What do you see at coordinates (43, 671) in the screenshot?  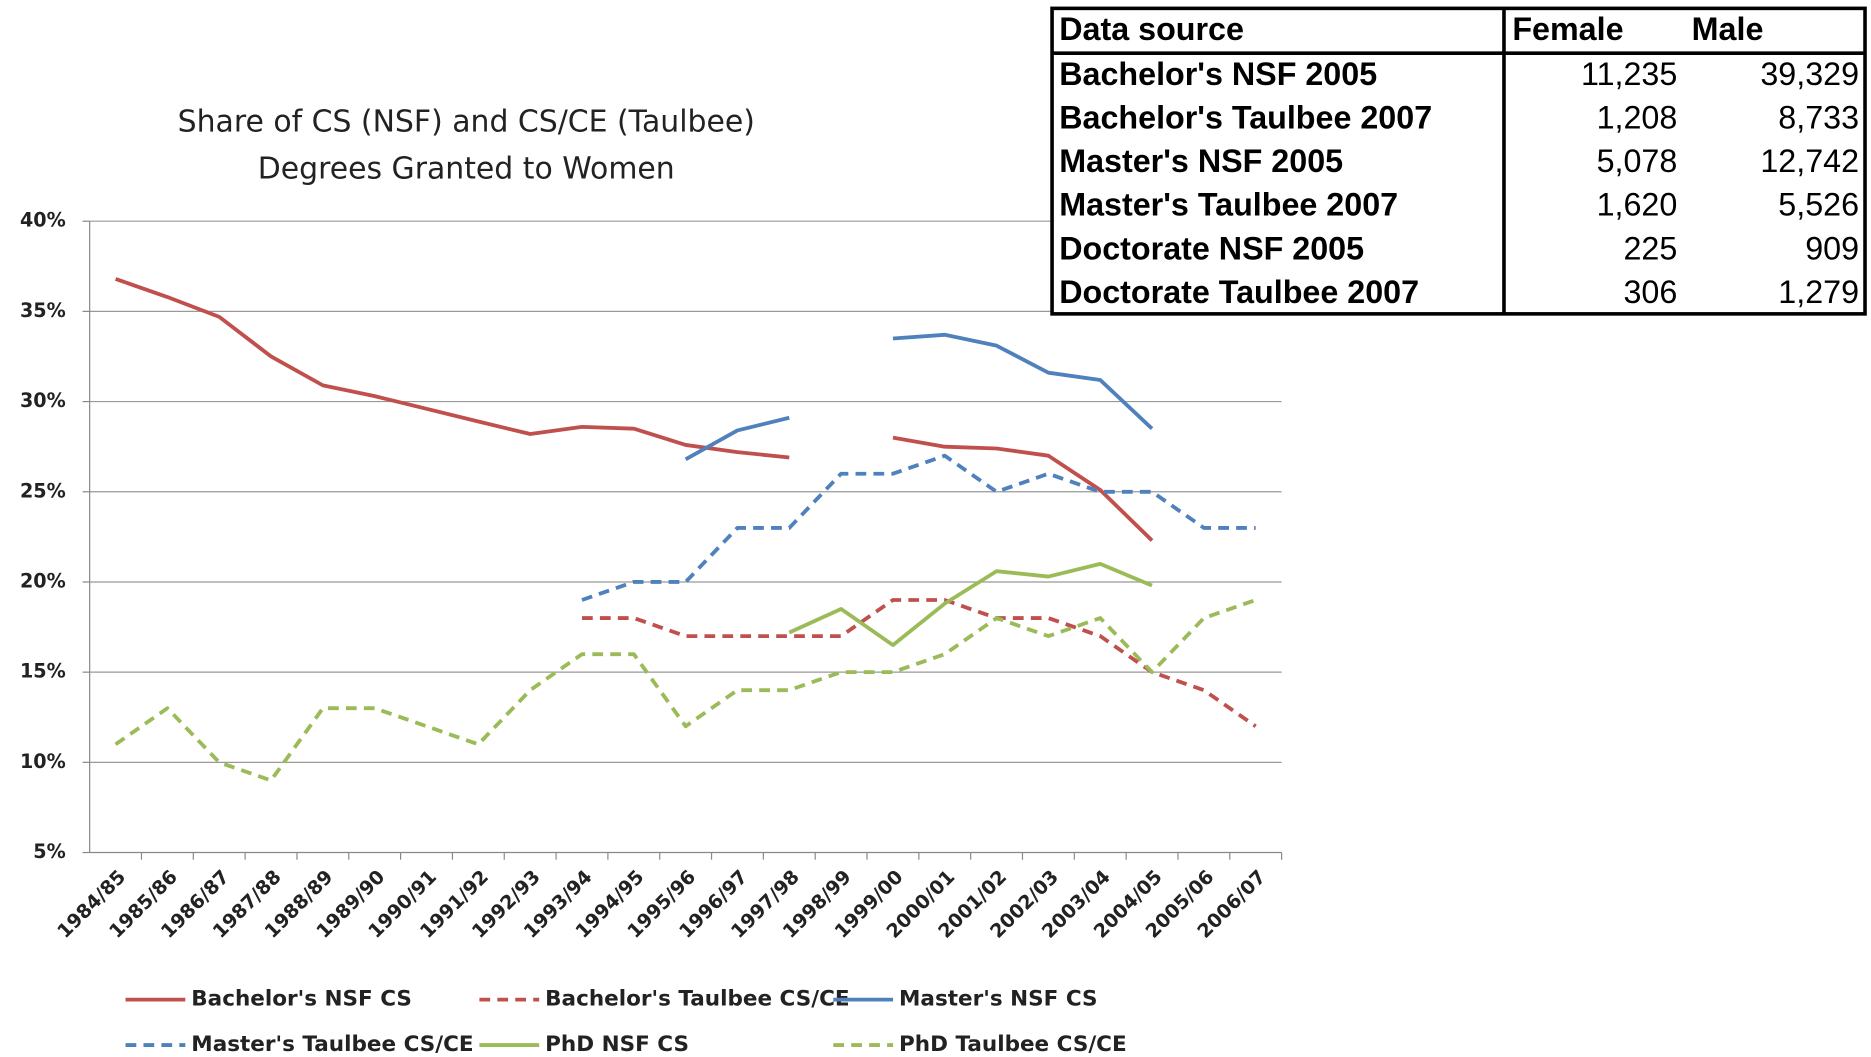 I see `y-tick-label: 15%` at bounding box center [43, 671].